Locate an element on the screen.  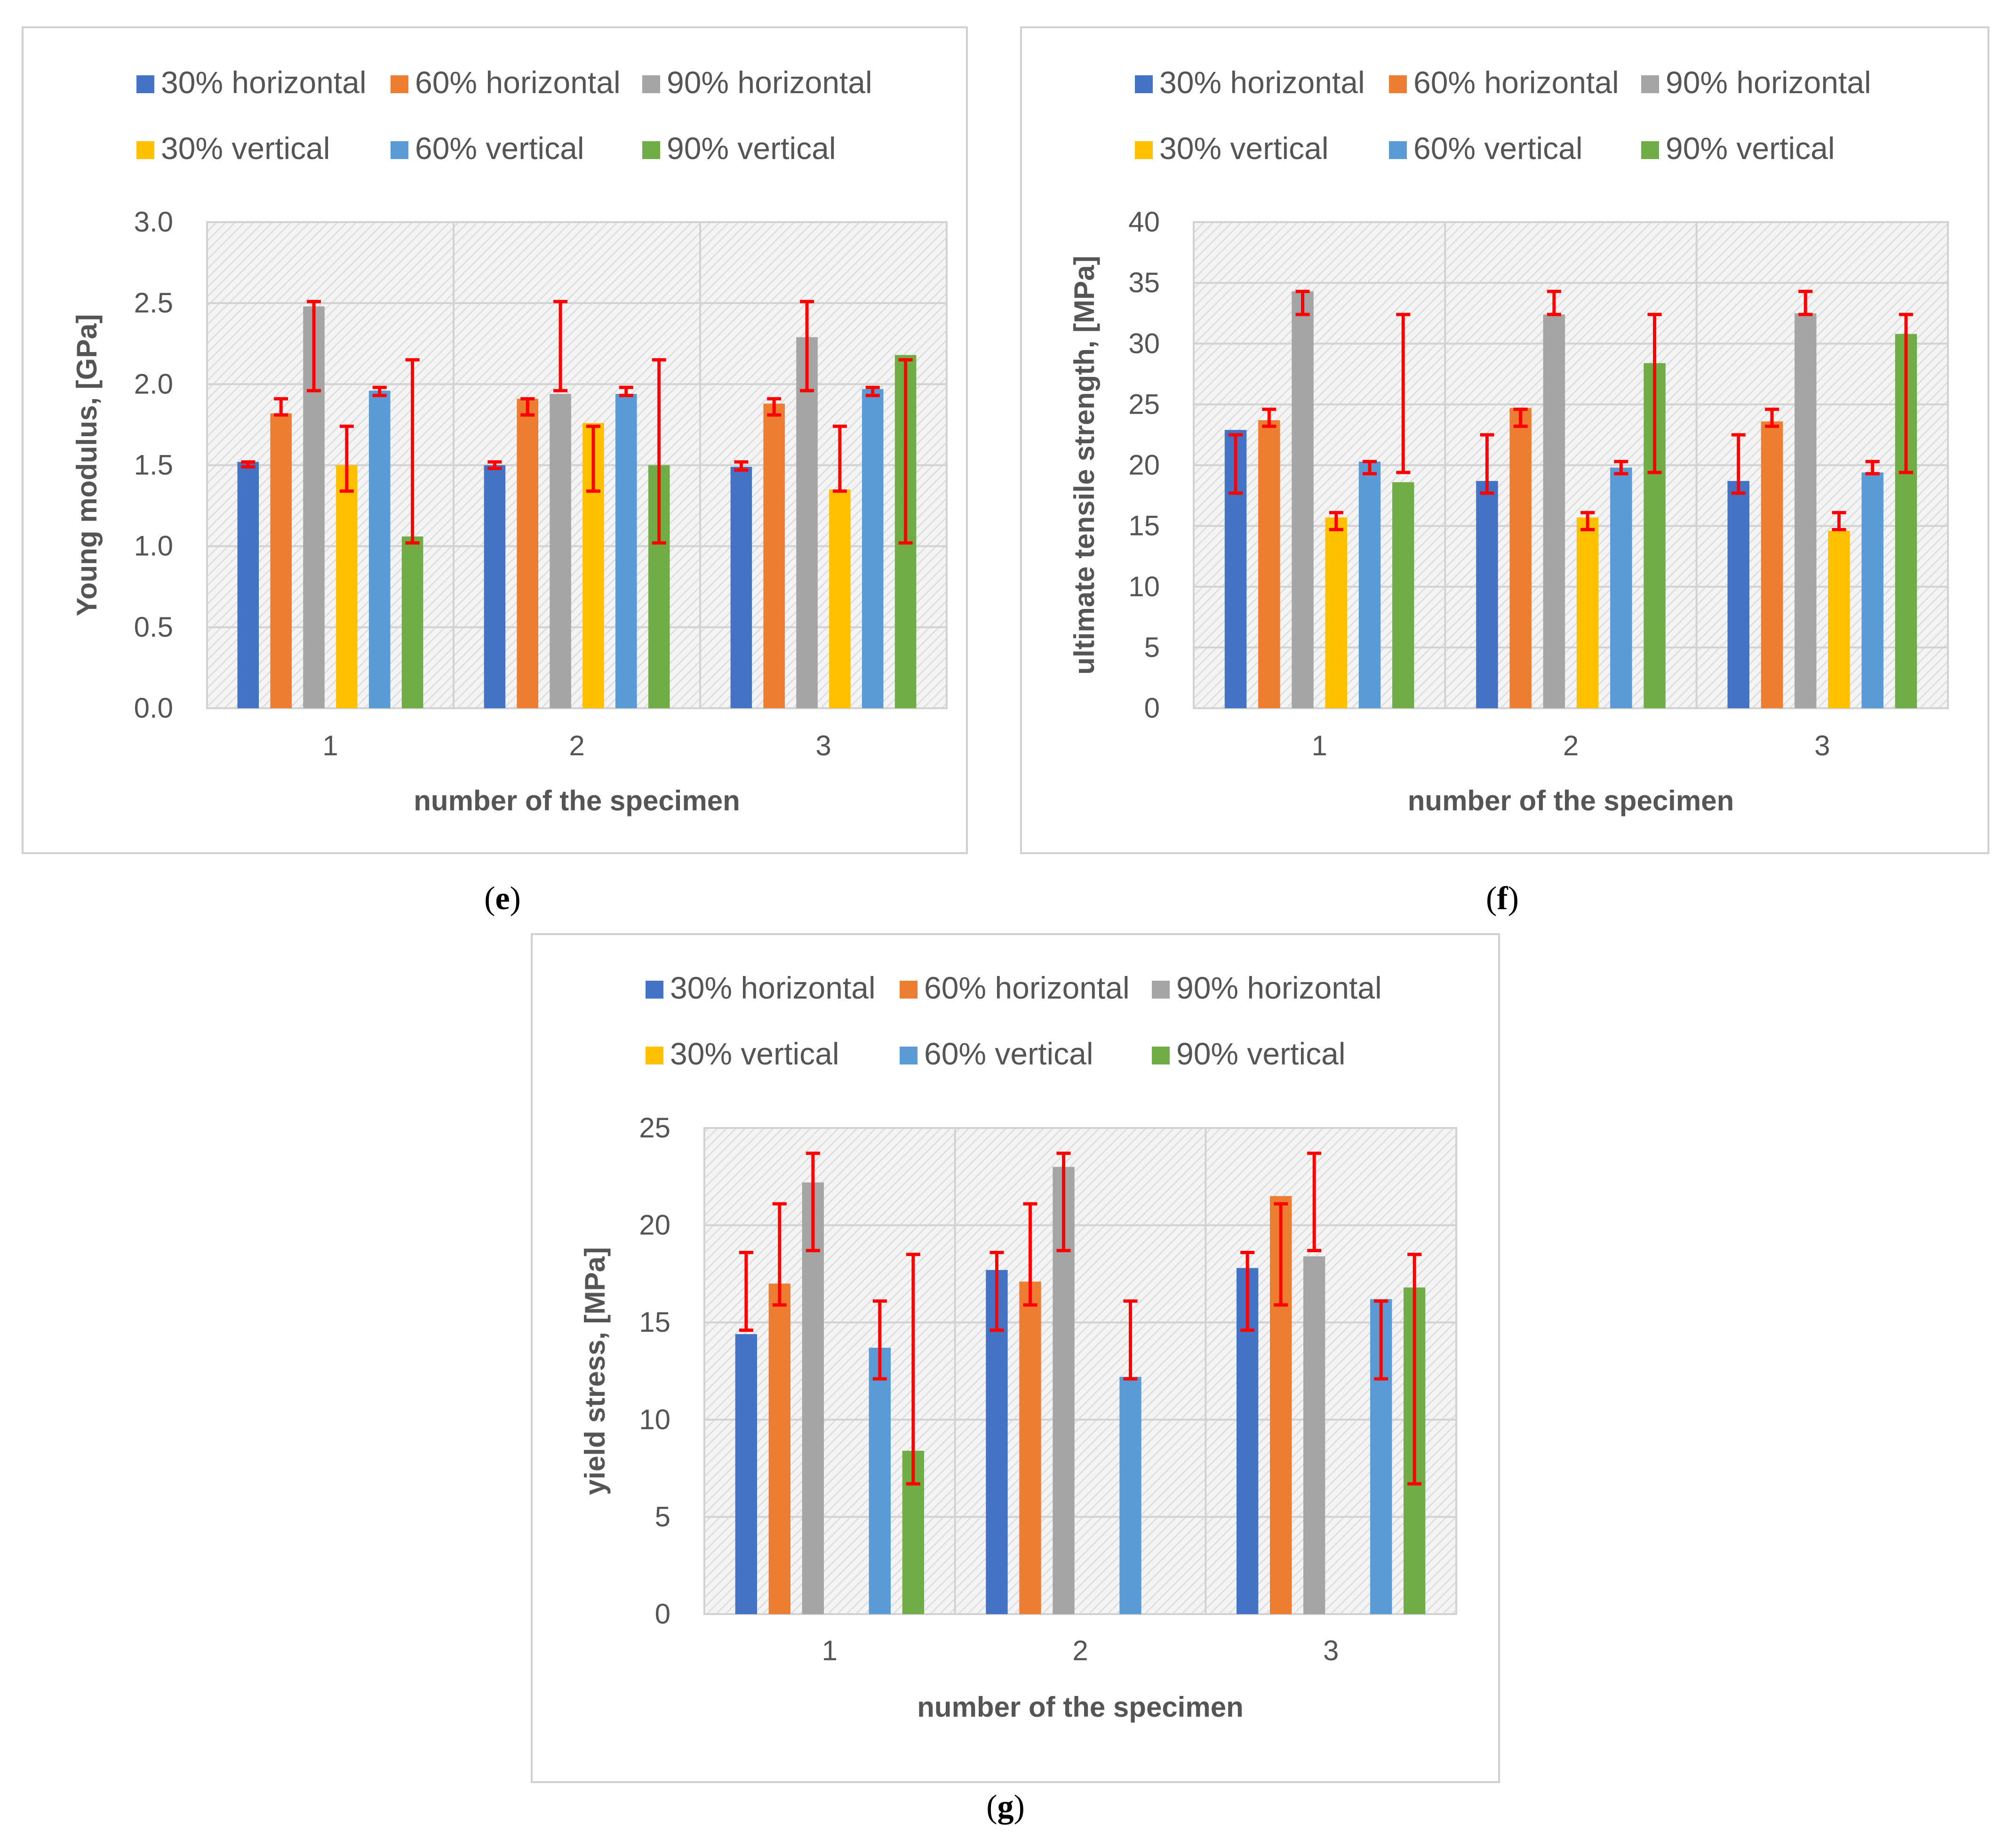
y-tick-label: 25 is located at coordinates (1144, 404).